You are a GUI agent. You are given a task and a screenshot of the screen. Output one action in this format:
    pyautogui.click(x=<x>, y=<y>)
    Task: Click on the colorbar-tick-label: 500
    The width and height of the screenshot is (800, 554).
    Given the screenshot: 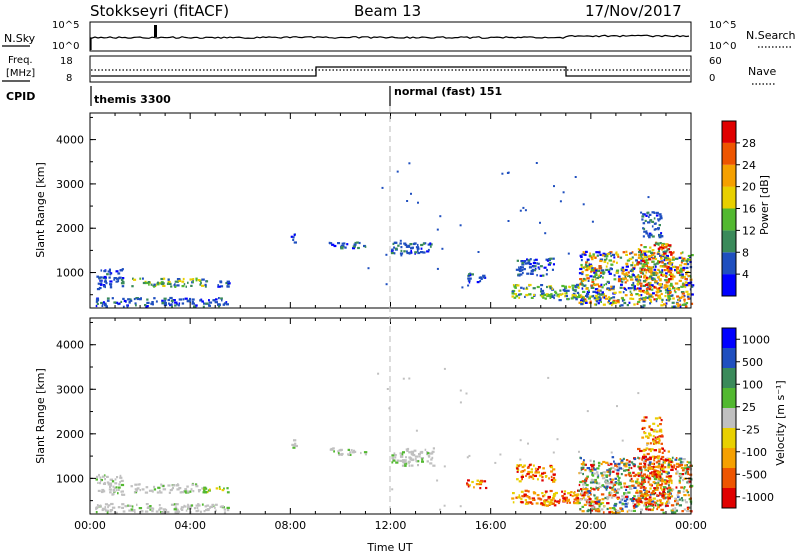 What is the action you would take?
    pyautogui.click(x=752, y=362)
    